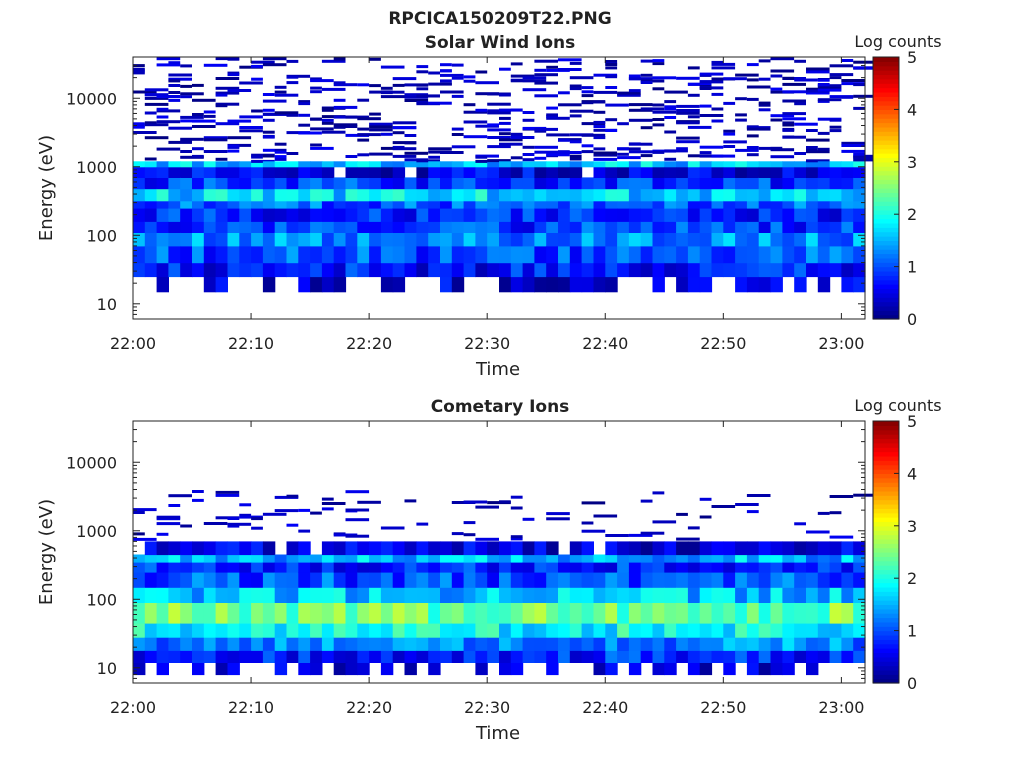  I want to click on cometary-ylabel: Energy (eV), so click(46, 552).